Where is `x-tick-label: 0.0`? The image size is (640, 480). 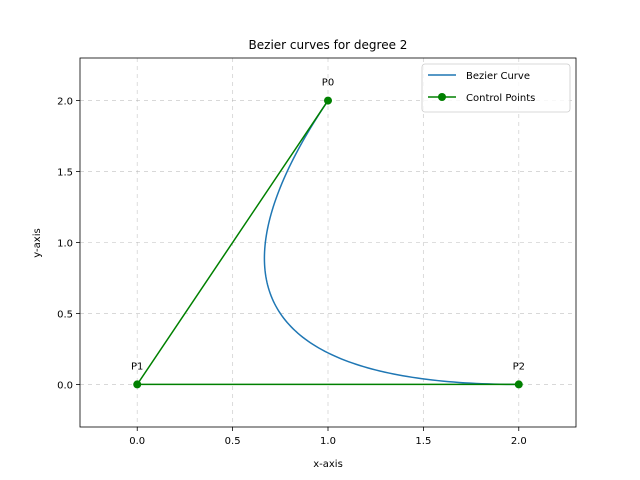
x-tick-label: 0.0 is located at coordinates (137, 441).